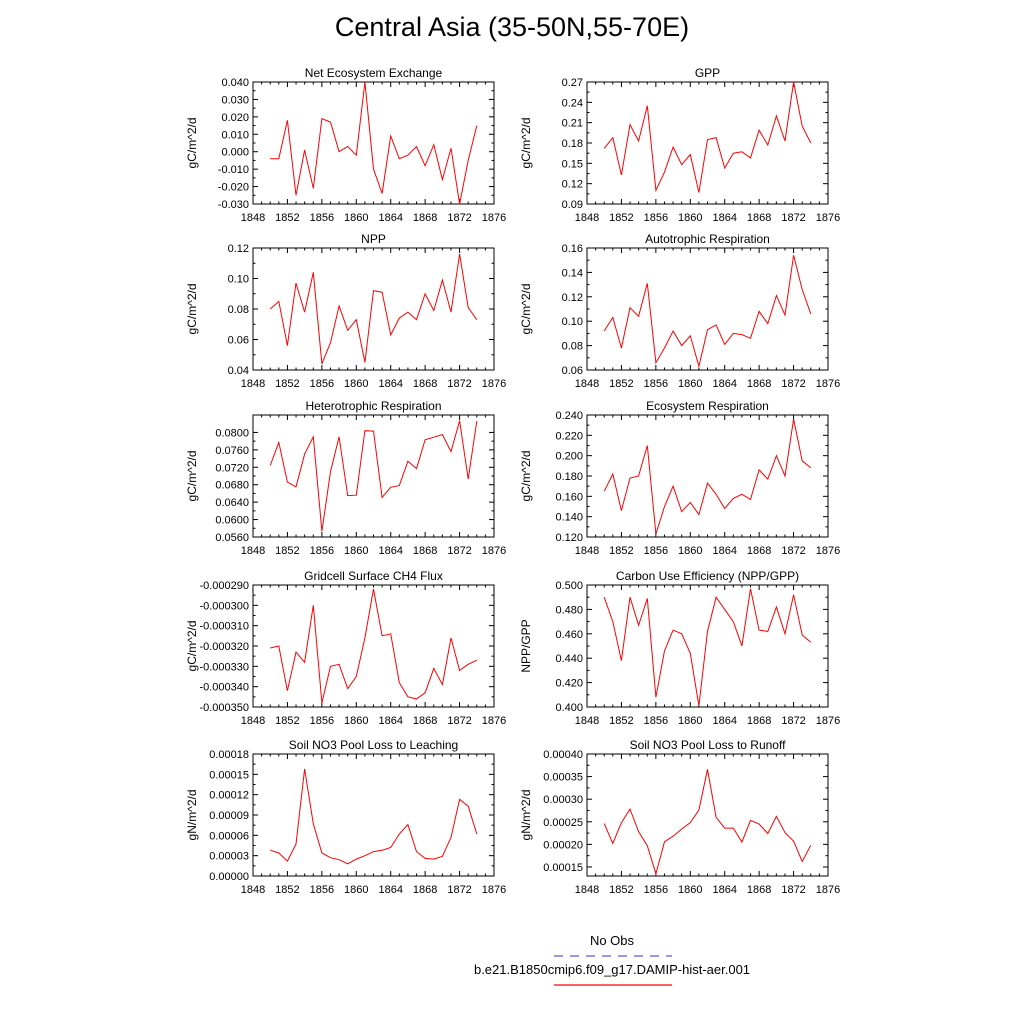 Image resolution: width=1024 pixels, height=1024 pixels. I want to click on y-tick-label: 0.00040, so click(563, 755).